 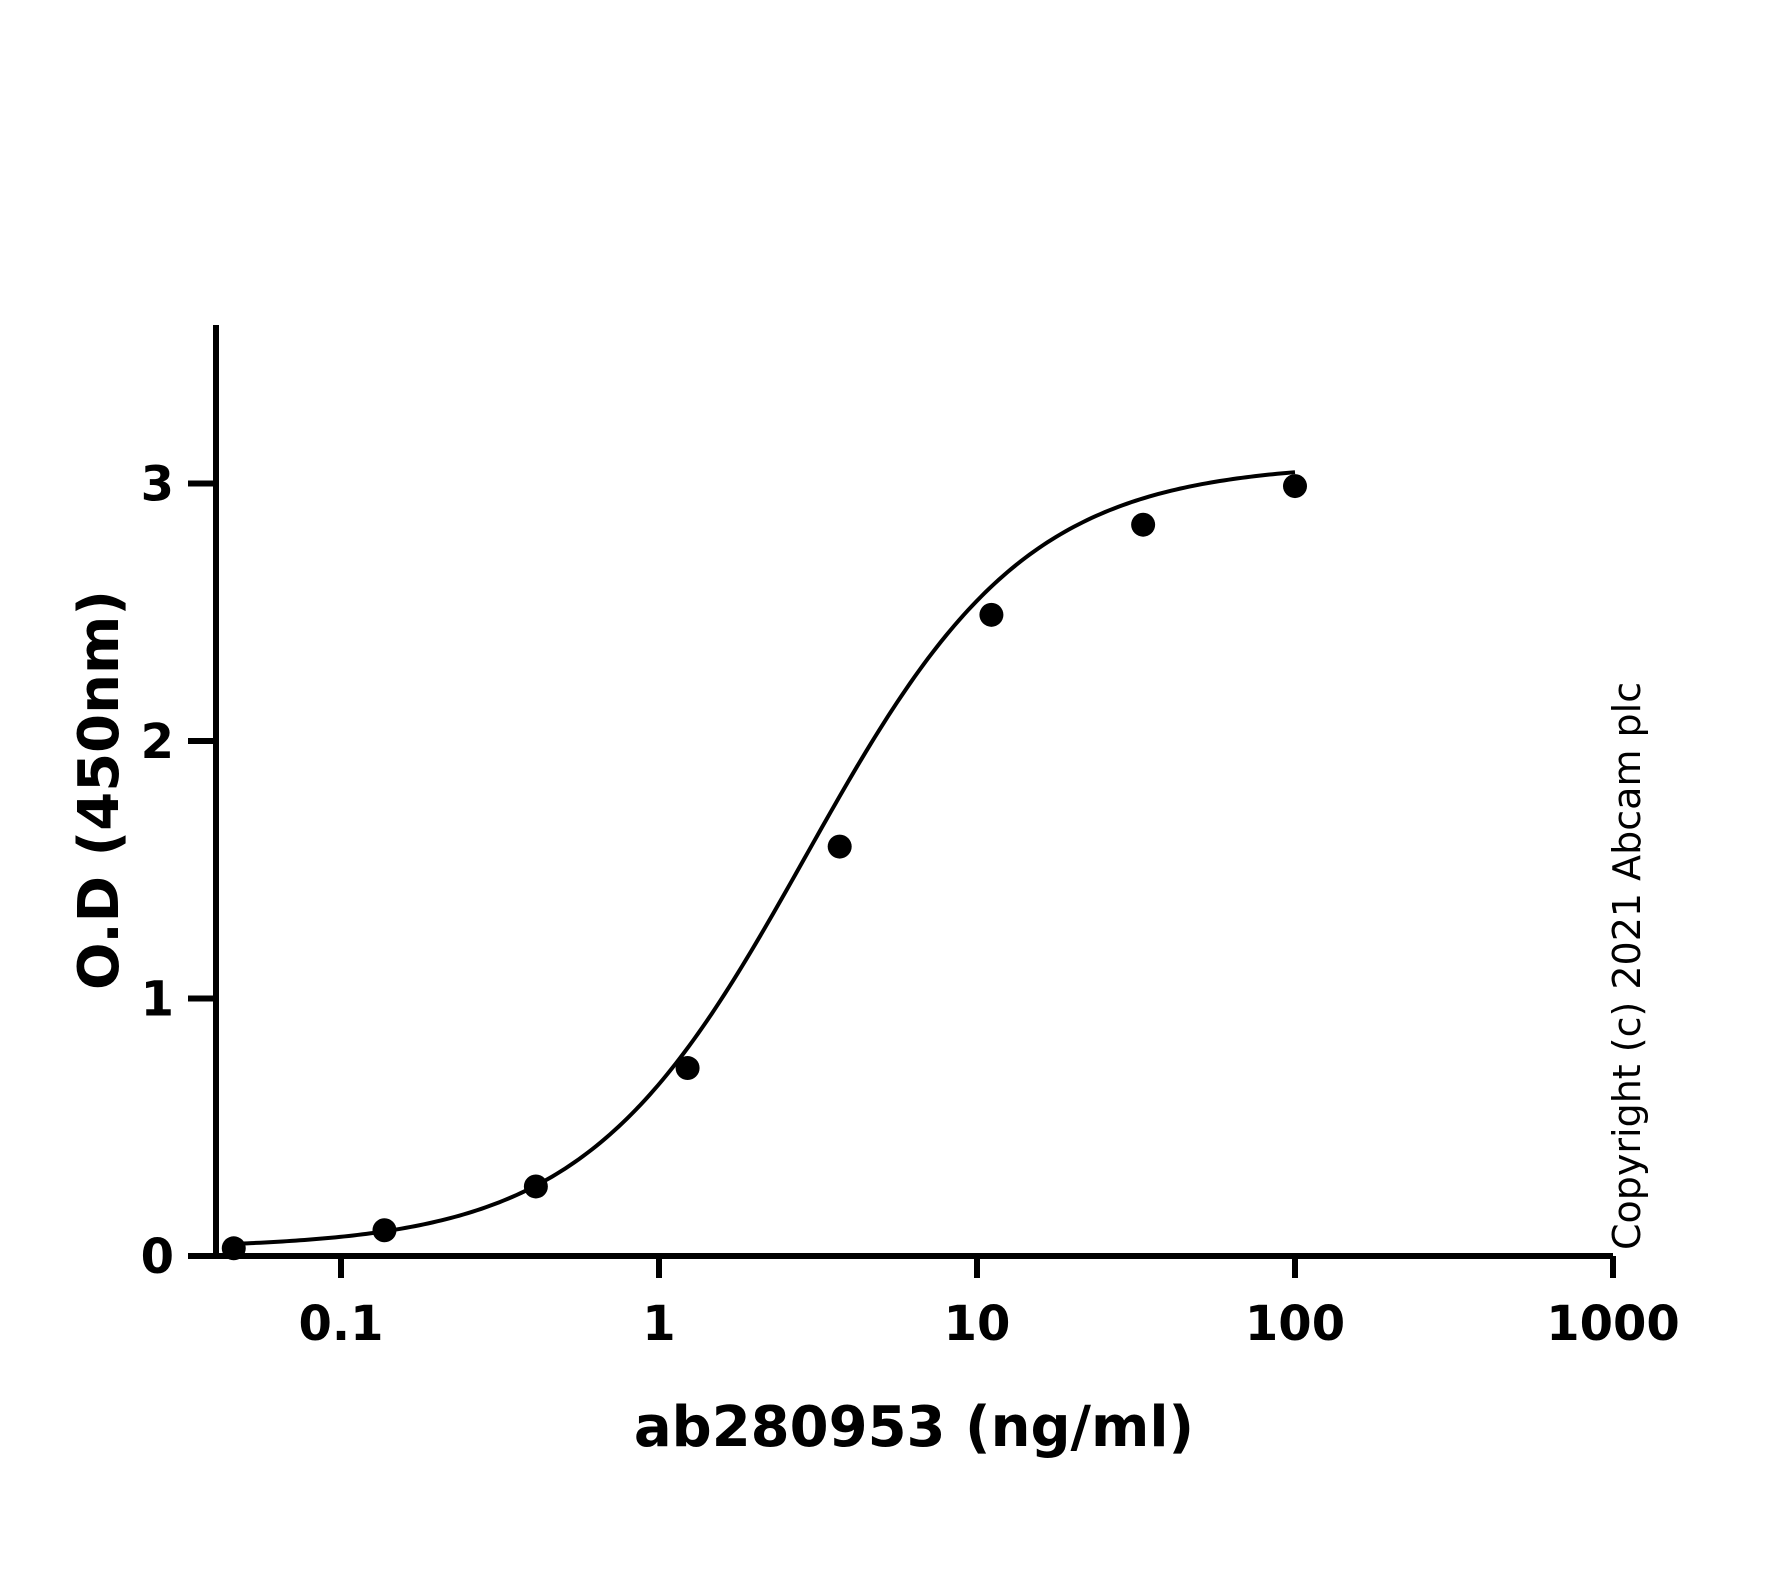 What do you see at coordinates (99, 790) in the screenshot?
I see `y-axis-title: O.D (450nm)` at bounding box center [99, 790].